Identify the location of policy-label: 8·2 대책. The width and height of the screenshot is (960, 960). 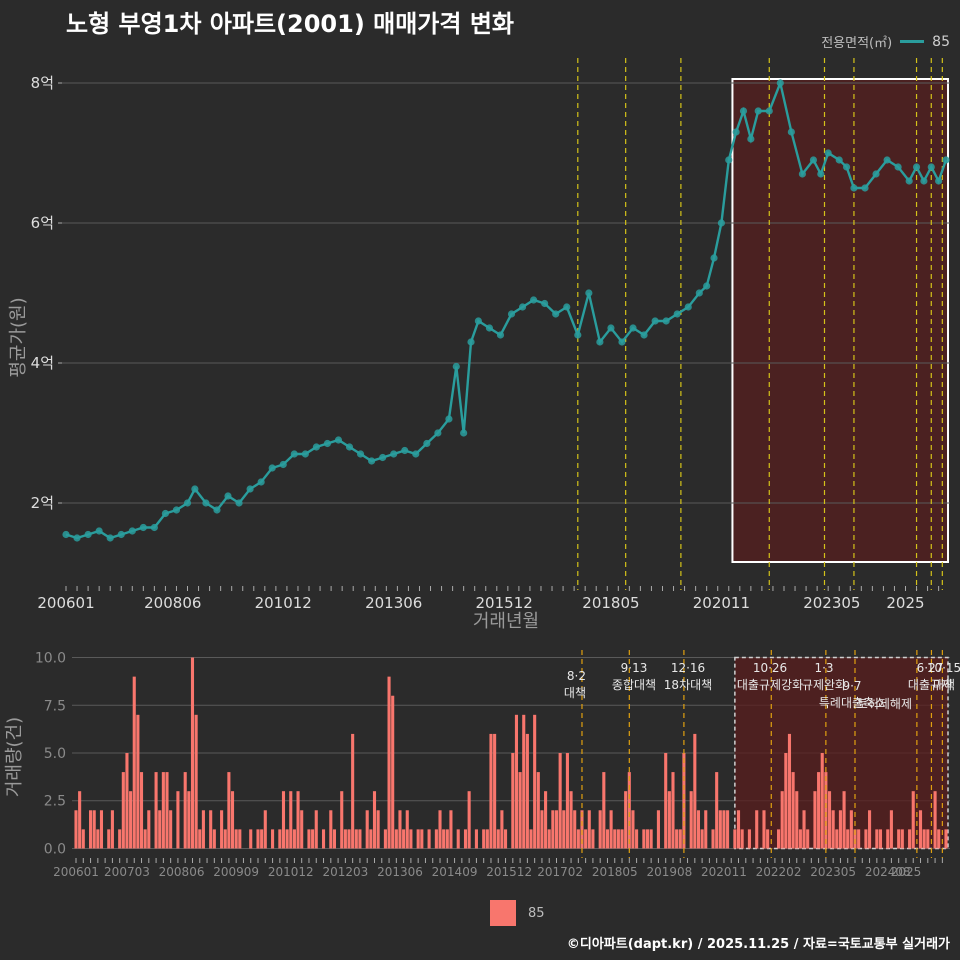
(575, 684).